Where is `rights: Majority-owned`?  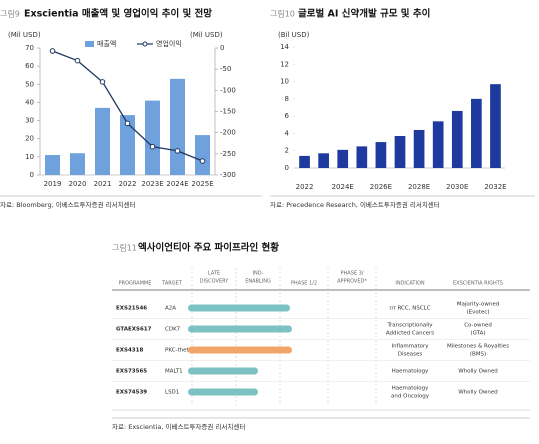
rights: Majority-owned is located at coordinates (478, 305).